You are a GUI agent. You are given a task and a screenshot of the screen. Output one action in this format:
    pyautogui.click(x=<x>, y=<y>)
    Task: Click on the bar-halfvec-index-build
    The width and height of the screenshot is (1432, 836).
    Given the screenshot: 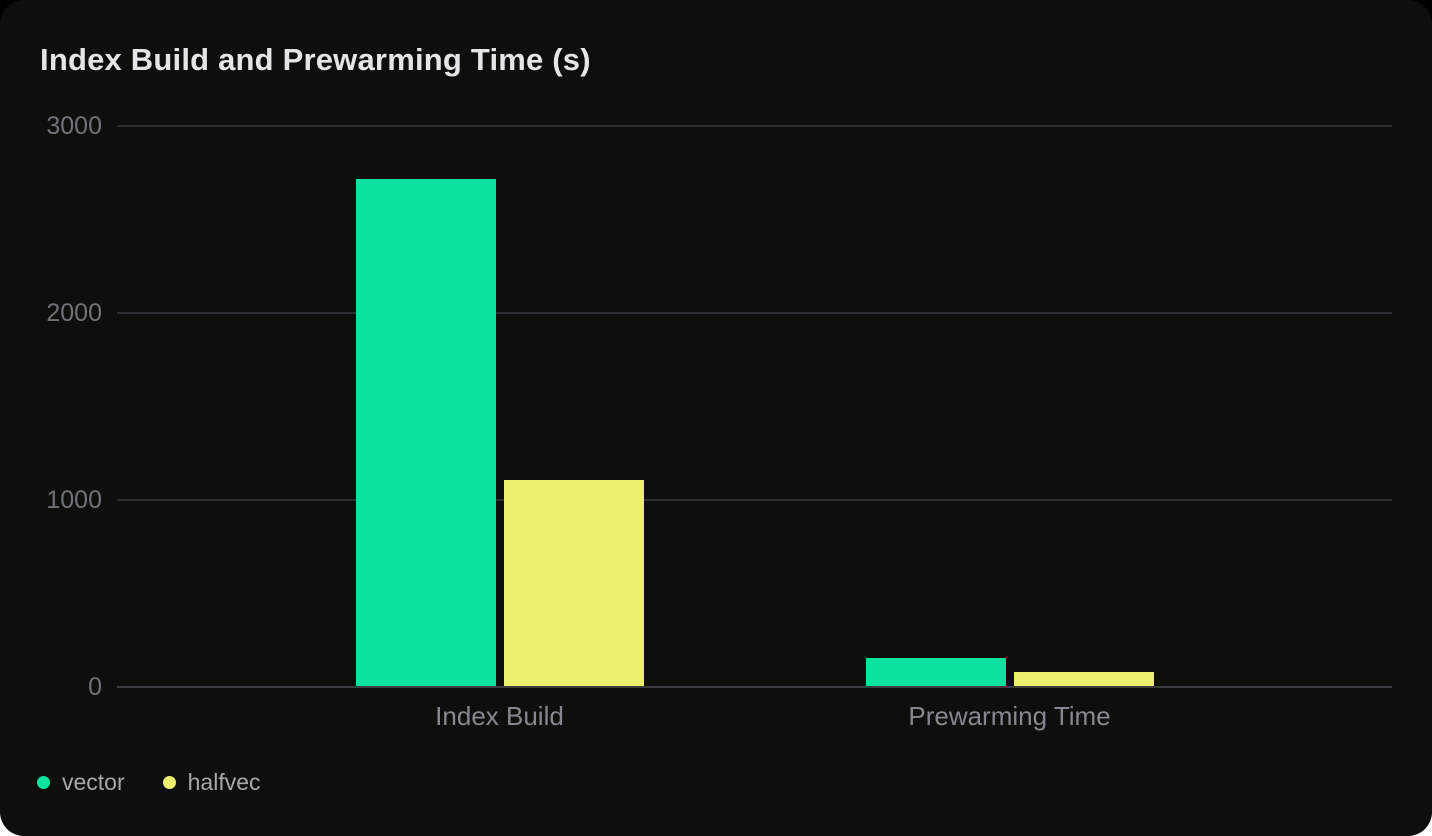 What is the action you would take?
    pyautogui.click(x=573, y=583)
    